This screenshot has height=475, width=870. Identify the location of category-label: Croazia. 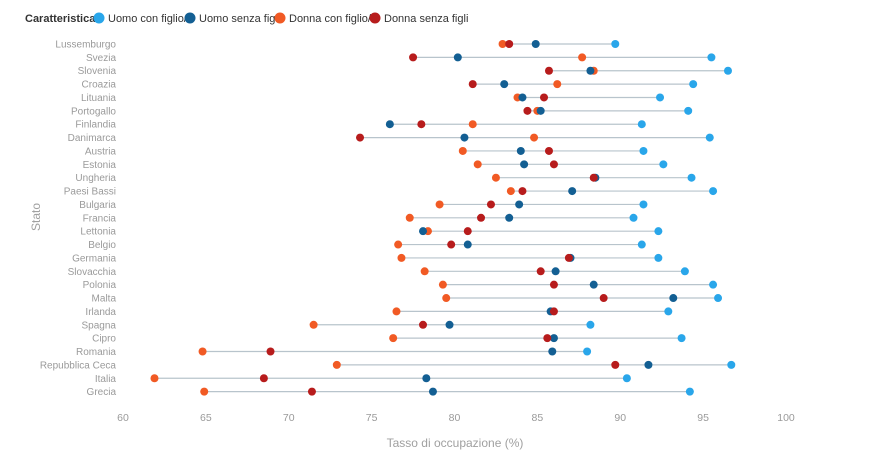
(99, 85).